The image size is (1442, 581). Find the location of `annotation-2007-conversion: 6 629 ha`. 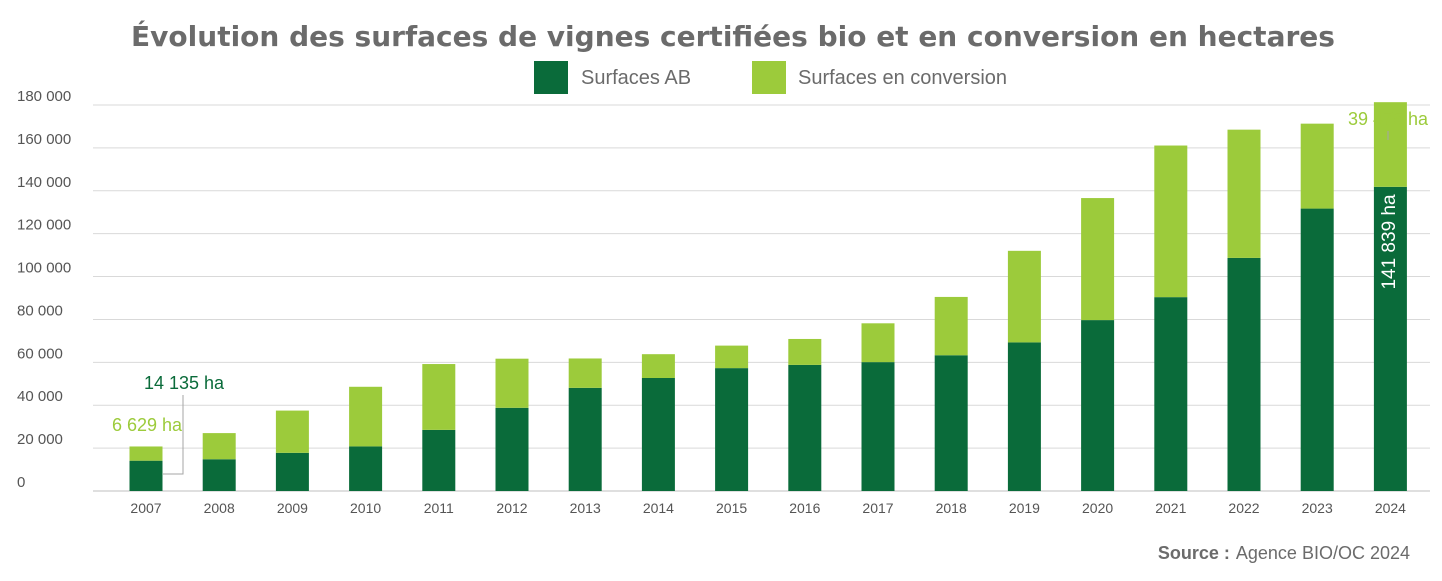

annotation-2007-conversion: 6 629 ha is located at coordinates (147, 425).